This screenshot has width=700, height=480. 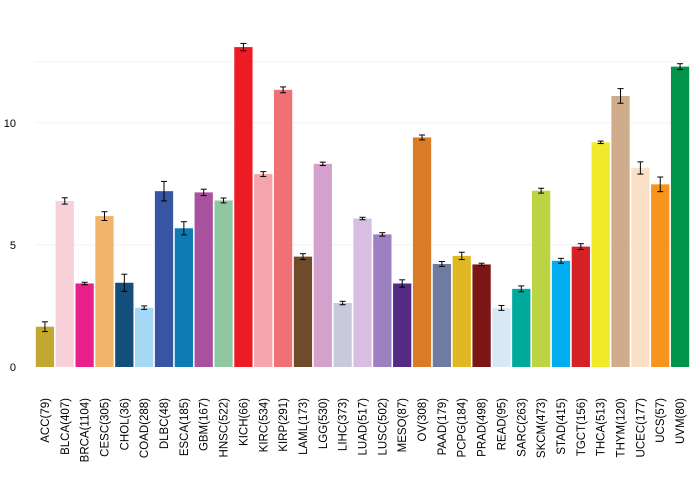 I want to click on x-category-label: OV(308), so click(x=423, y=420).